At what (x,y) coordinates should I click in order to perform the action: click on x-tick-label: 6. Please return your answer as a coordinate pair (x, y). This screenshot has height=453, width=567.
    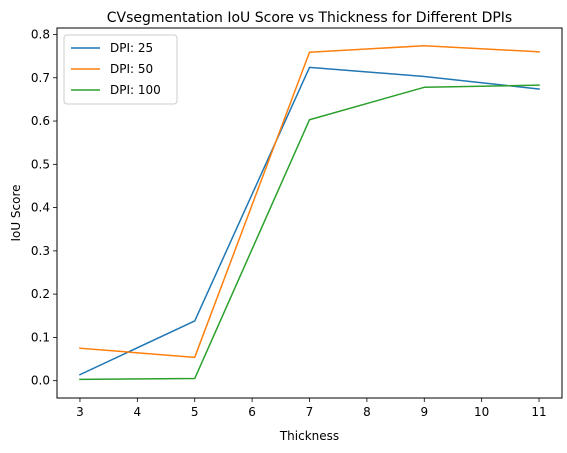
    Looking at the image, I should click on (252, 412).